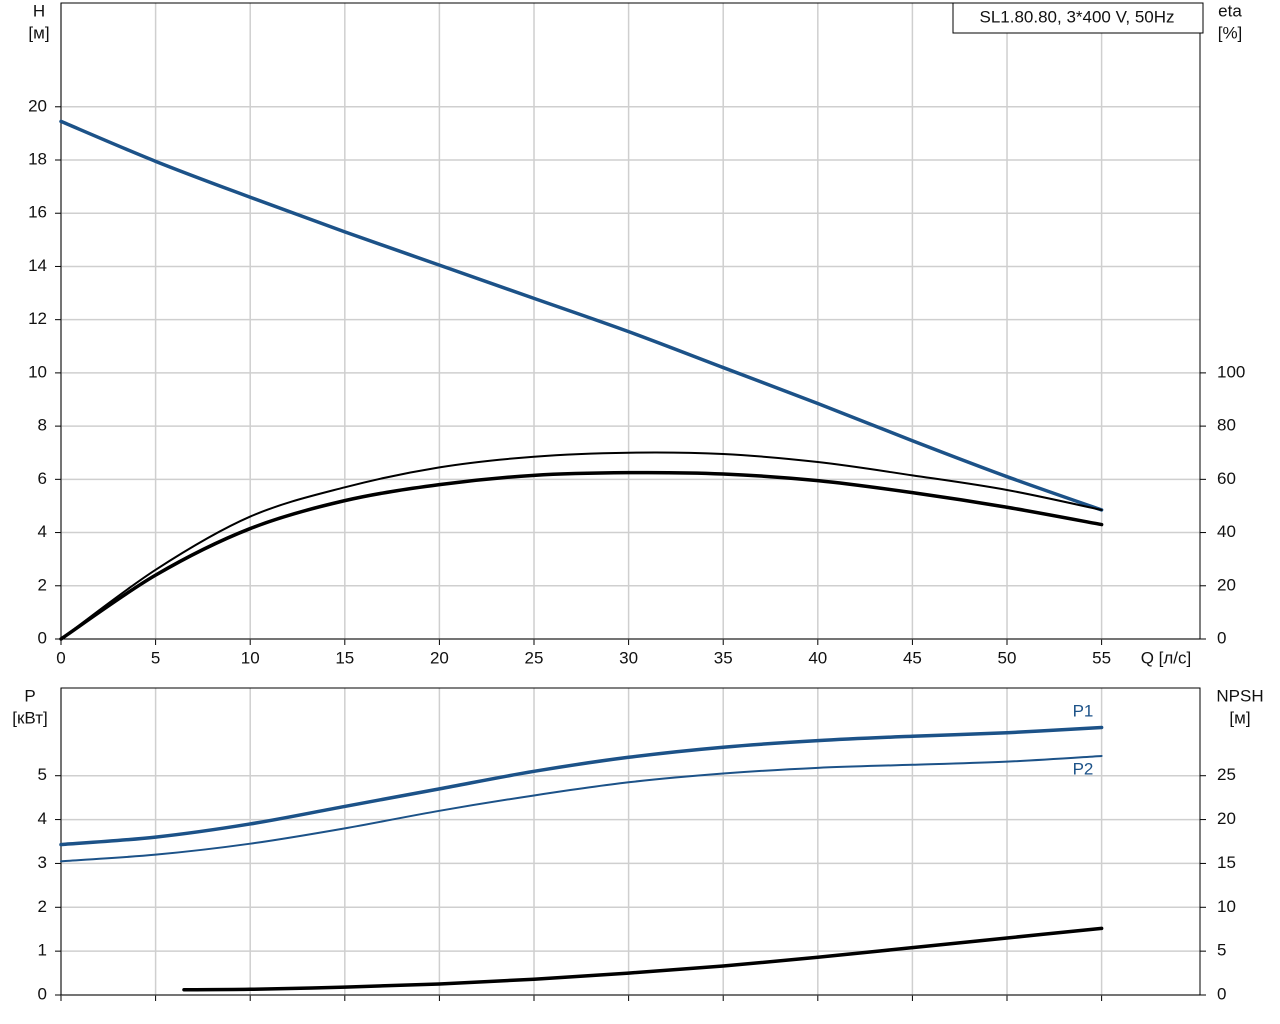 The image size is (1280, 1024). What do you see at coordinates (1007, 657) in the screenshot?
I see `x-tick-label: 50` at bounding box center [1007, 657].